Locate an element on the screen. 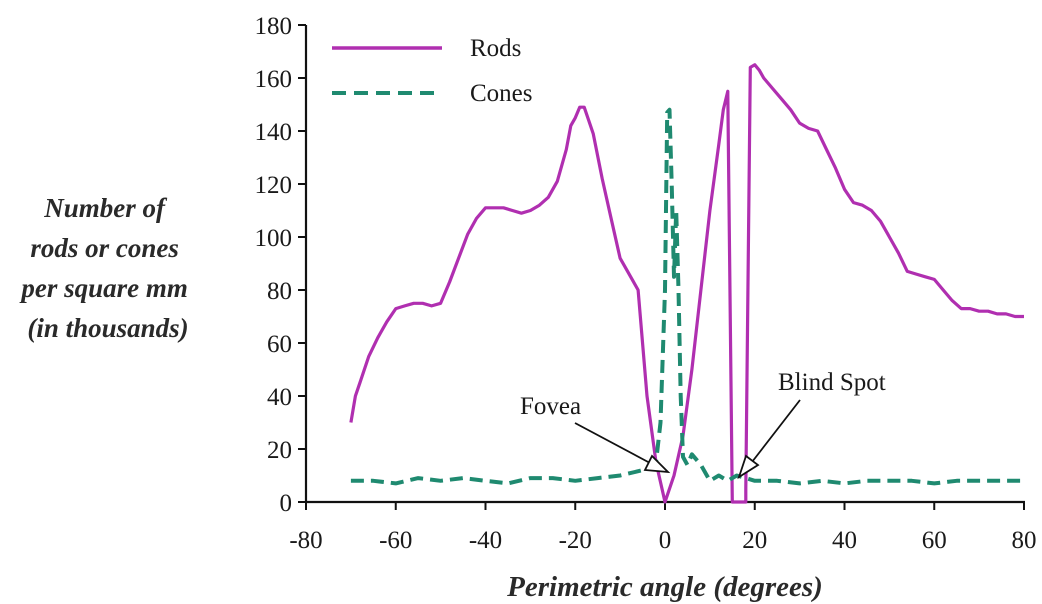 This screenshot has height=604, width=1042. y-tick-label: 180 is located at coordinates (274, 26).